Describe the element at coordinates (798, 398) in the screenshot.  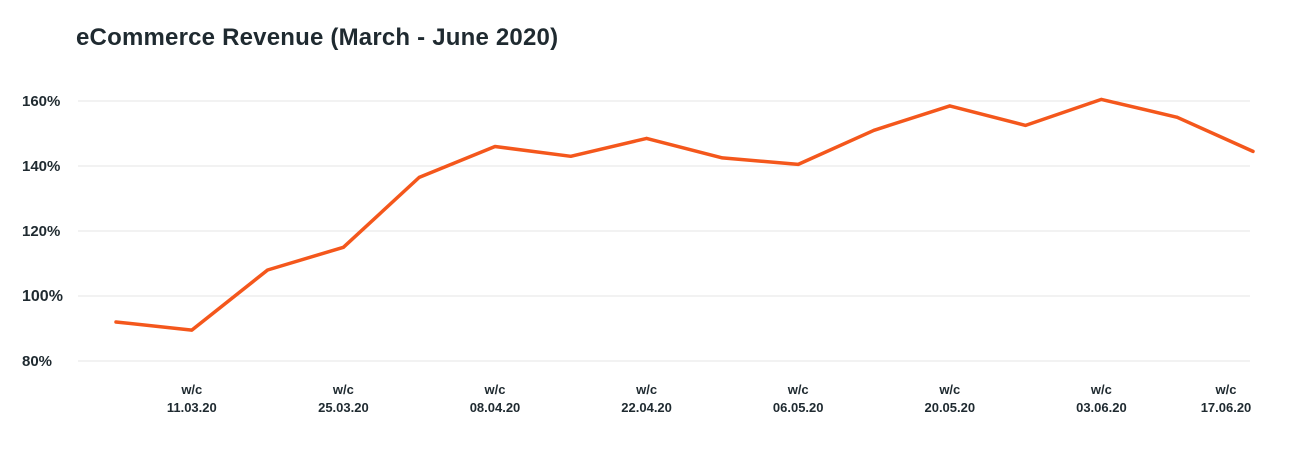
I see `x-tick-label: w/c 06.05.20` at that location.